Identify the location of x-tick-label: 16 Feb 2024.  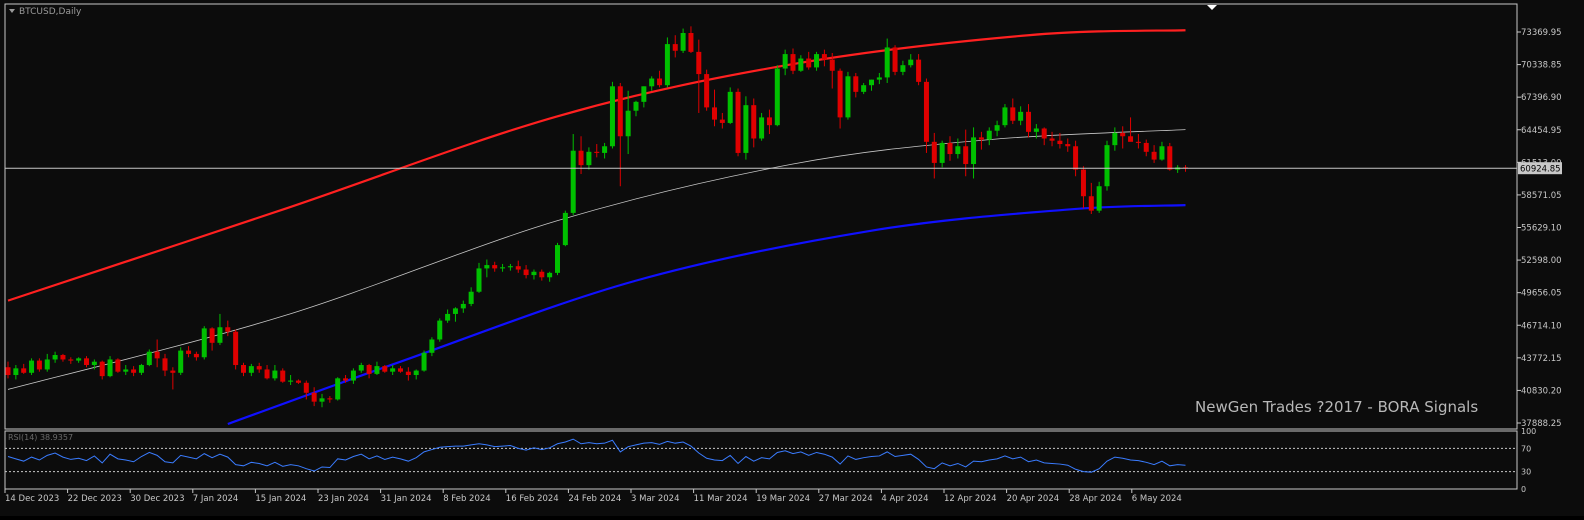
(532, 499).